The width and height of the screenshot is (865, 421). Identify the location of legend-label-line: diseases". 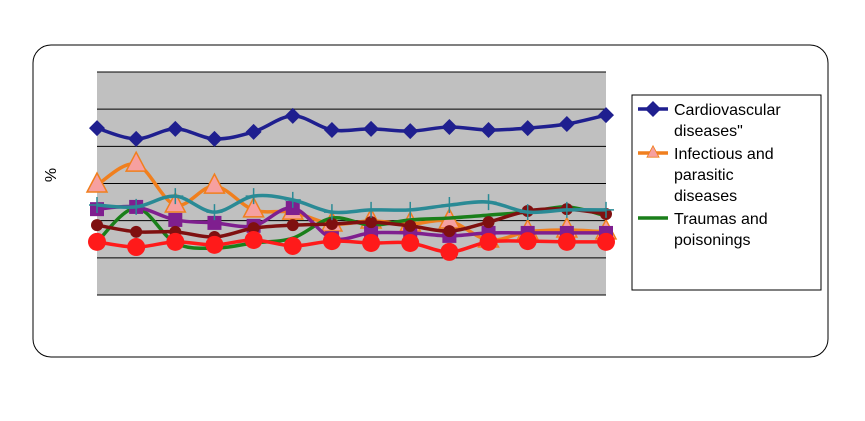
(708, 131).